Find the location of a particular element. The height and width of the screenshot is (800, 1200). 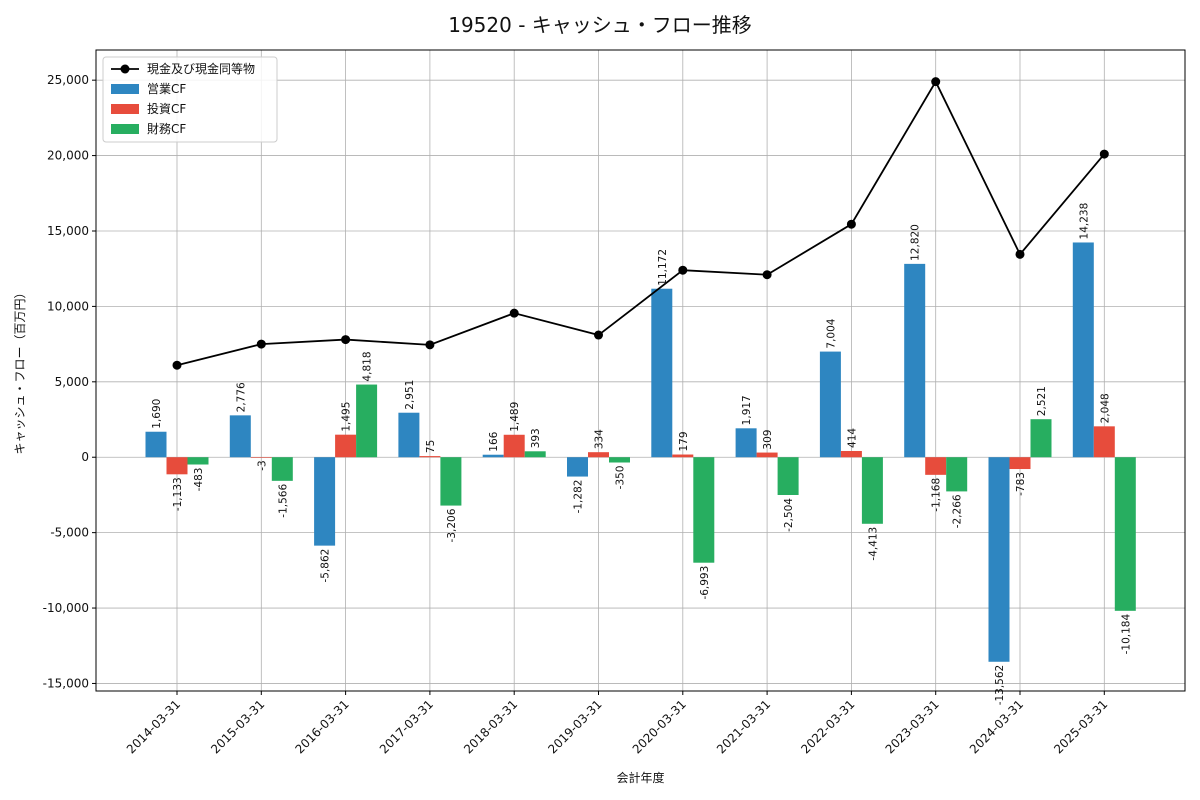

bar-data-label: 2,048 is located at coordinates (1105, 408).